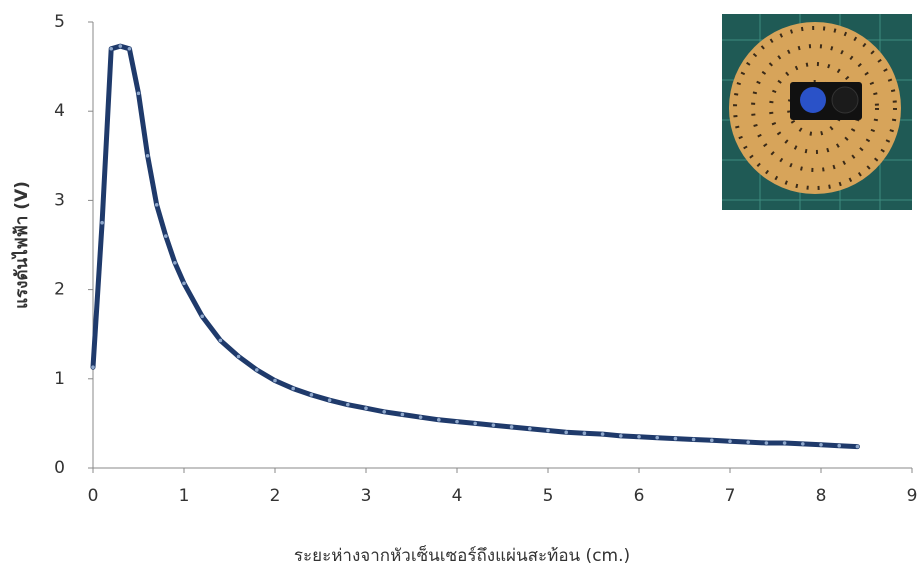 The image size is (924, 576). I want to click on x-tick-label: 5, so click(548, 496).